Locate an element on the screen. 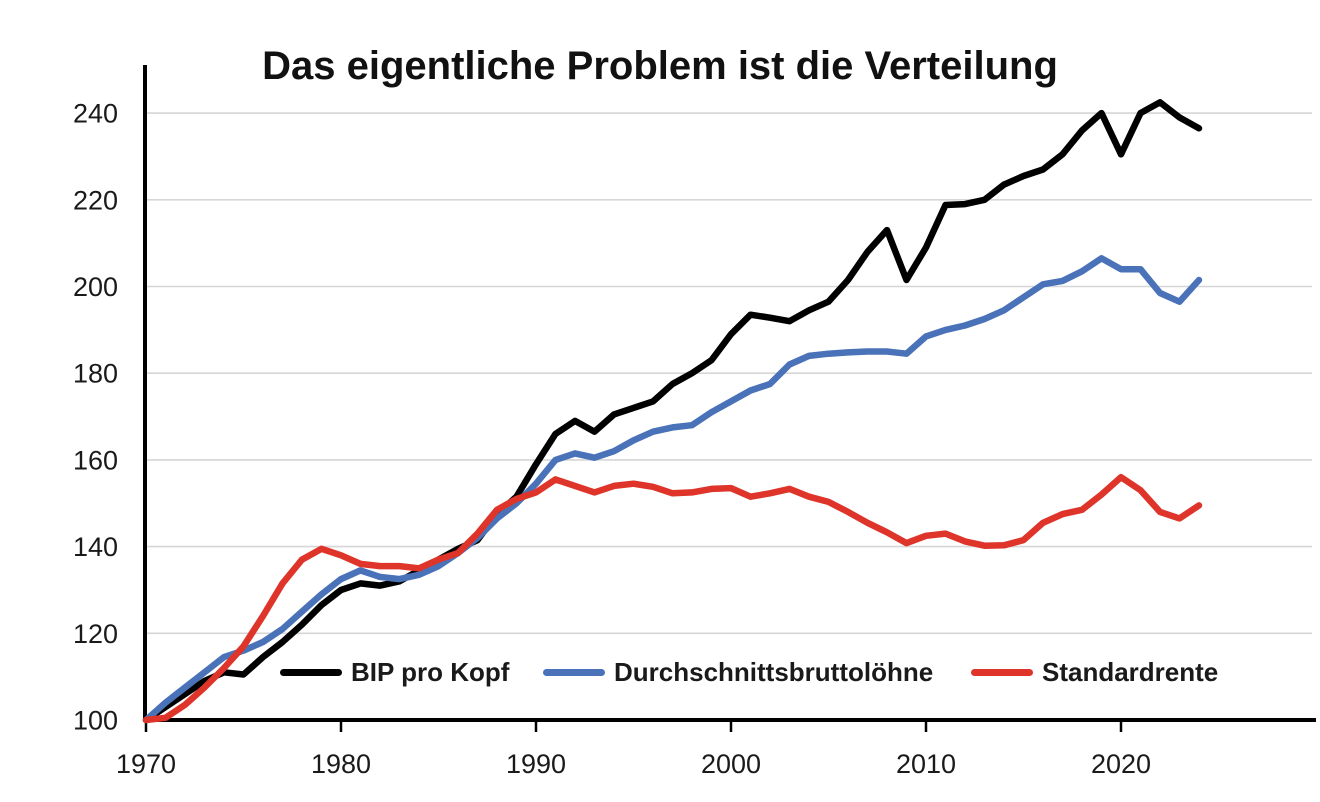 This screenshot has width=1320, height=802. x-tick-label-1970: 1970 is located at coordinates (146, 764).